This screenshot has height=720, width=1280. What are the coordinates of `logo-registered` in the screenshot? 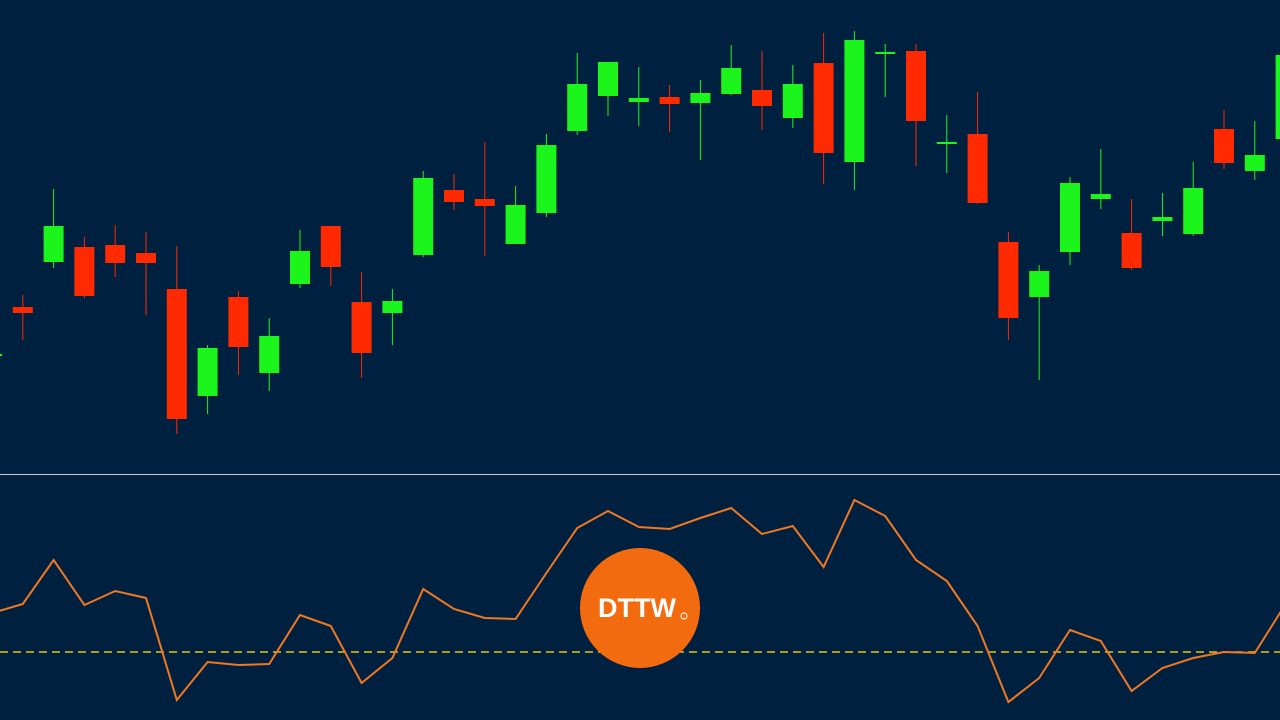 It's located at (684, 616).